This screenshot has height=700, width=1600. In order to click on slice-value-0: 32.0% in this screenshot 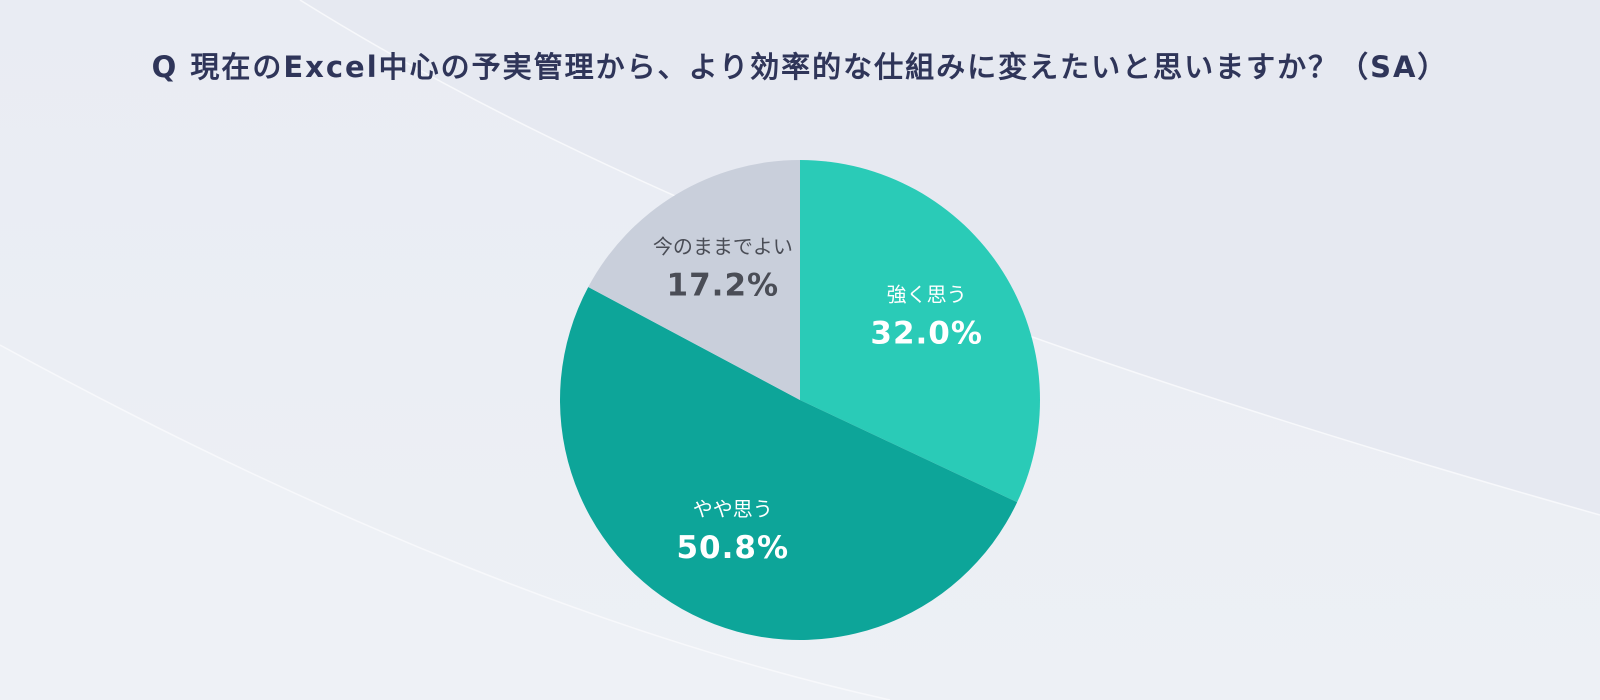, I will do `click(926, 334)`.